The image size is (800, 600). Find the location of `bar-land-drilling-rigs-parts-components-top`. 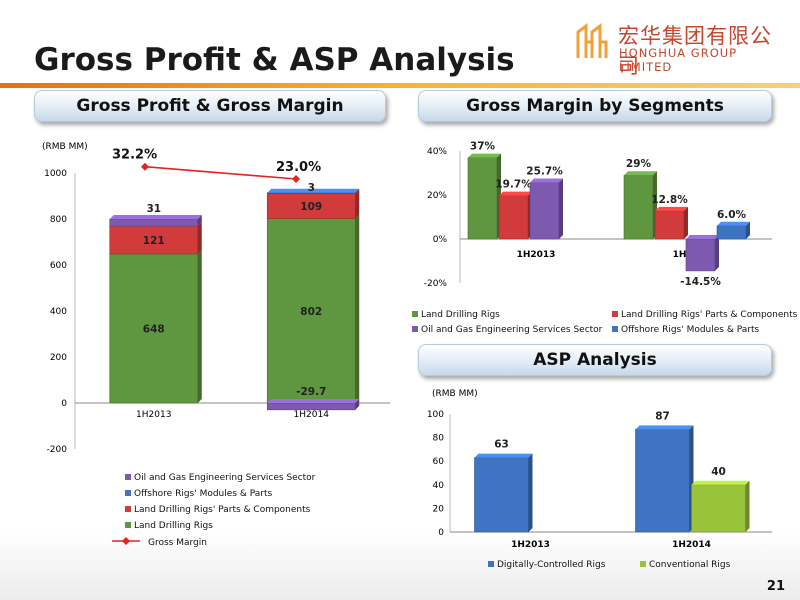

bar-land-drilling-rigs-parts-components-top is located at coordinates (515, 193).